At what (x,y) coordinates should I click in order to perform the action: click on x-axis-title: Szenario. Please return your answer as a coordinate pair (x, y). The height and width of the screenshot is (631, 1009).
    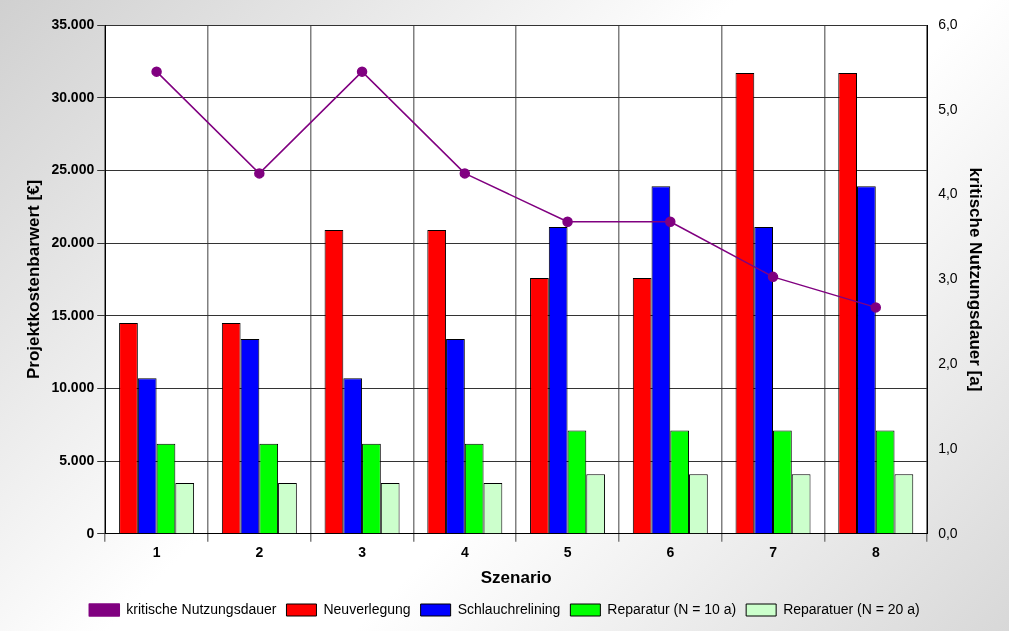
    Looking at the image, I should click on (516, 578).